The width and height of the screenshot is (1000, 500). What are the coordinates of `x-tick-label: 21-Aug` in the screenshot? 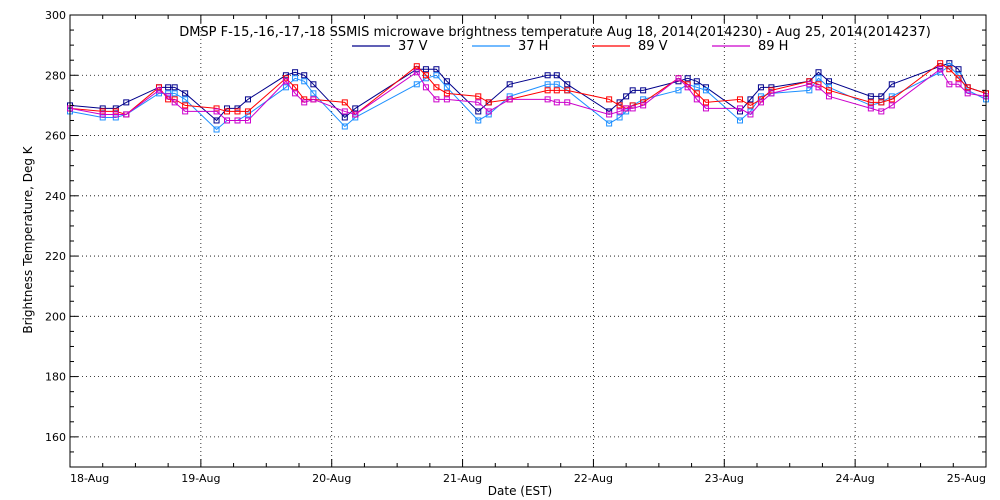 It's located at (462, 478).